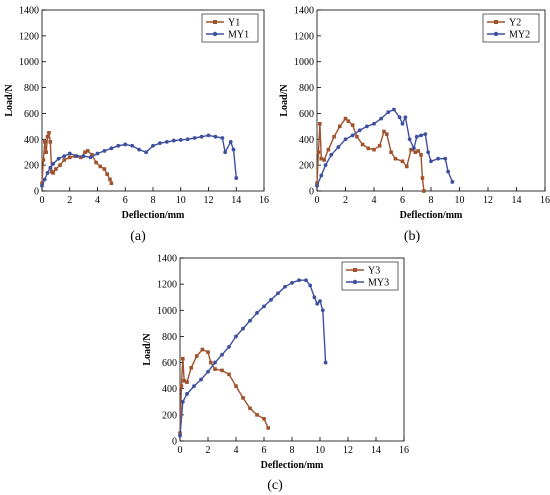 This screenshot has height=495, width=550. I want to click on series-y1, so click(77, 158).